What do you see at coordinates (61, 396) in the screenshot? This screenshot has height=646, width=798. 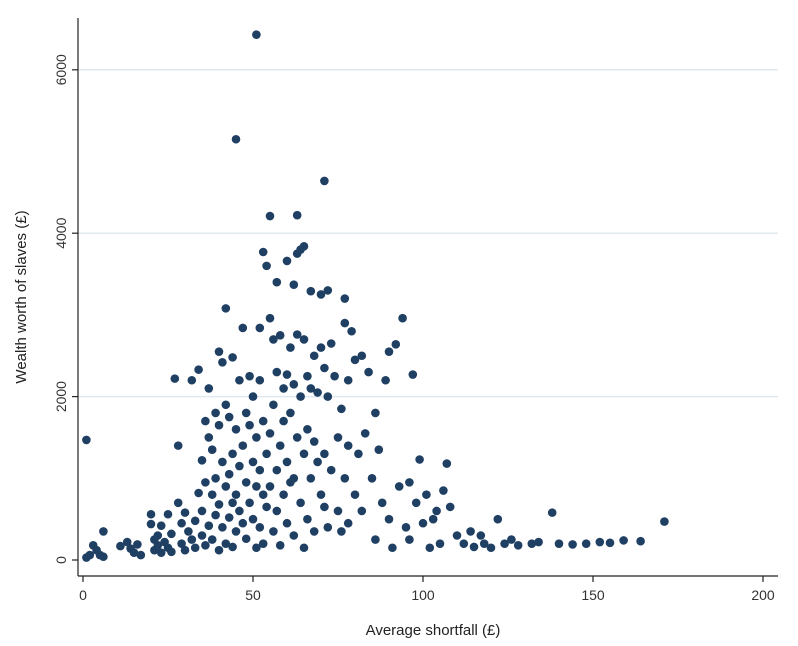 I see `y-tick-label: 2000` at bounding box center [61, 396].